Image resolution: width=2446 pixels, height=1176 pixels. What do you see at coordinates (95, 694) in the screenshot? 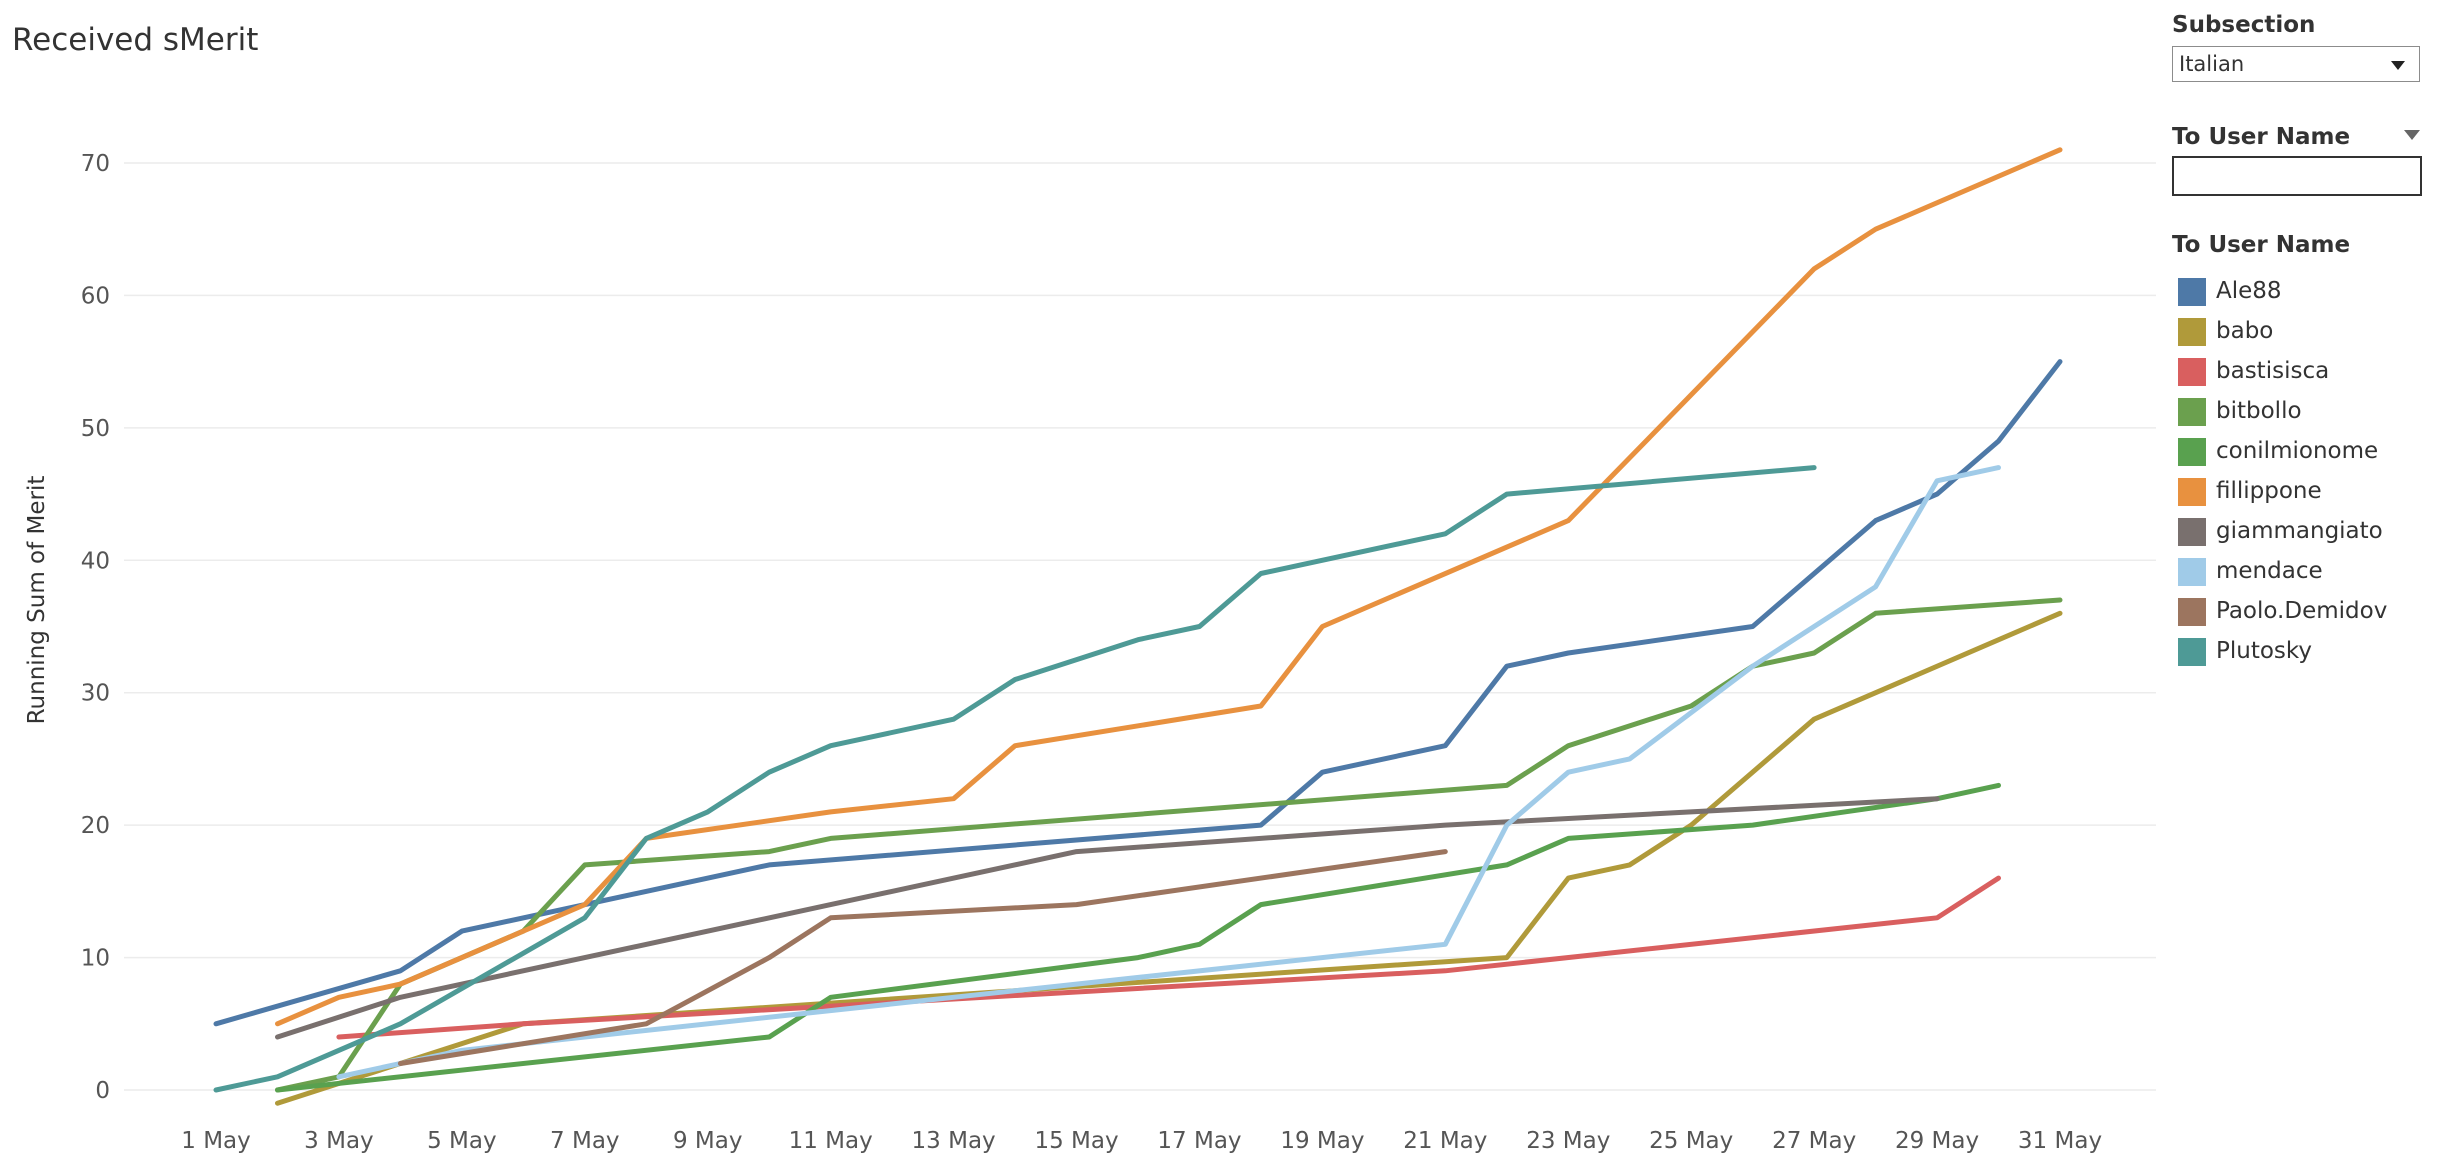
I see `y-tick-label: 30` at bounding box center [95, 694].